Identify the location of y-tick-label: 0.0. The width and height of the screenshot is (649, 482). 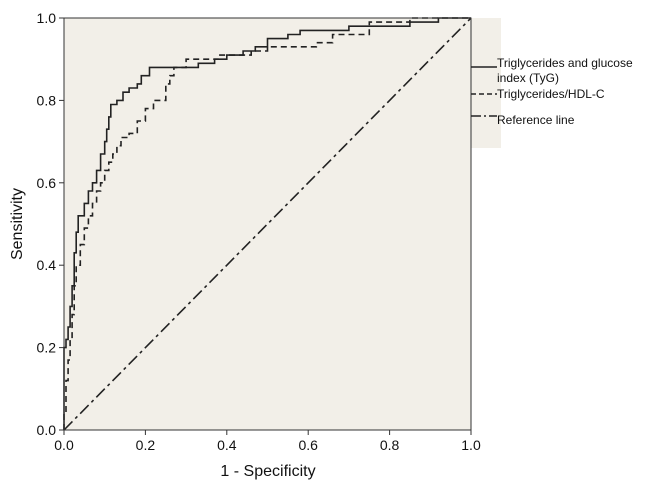
(47, 430).